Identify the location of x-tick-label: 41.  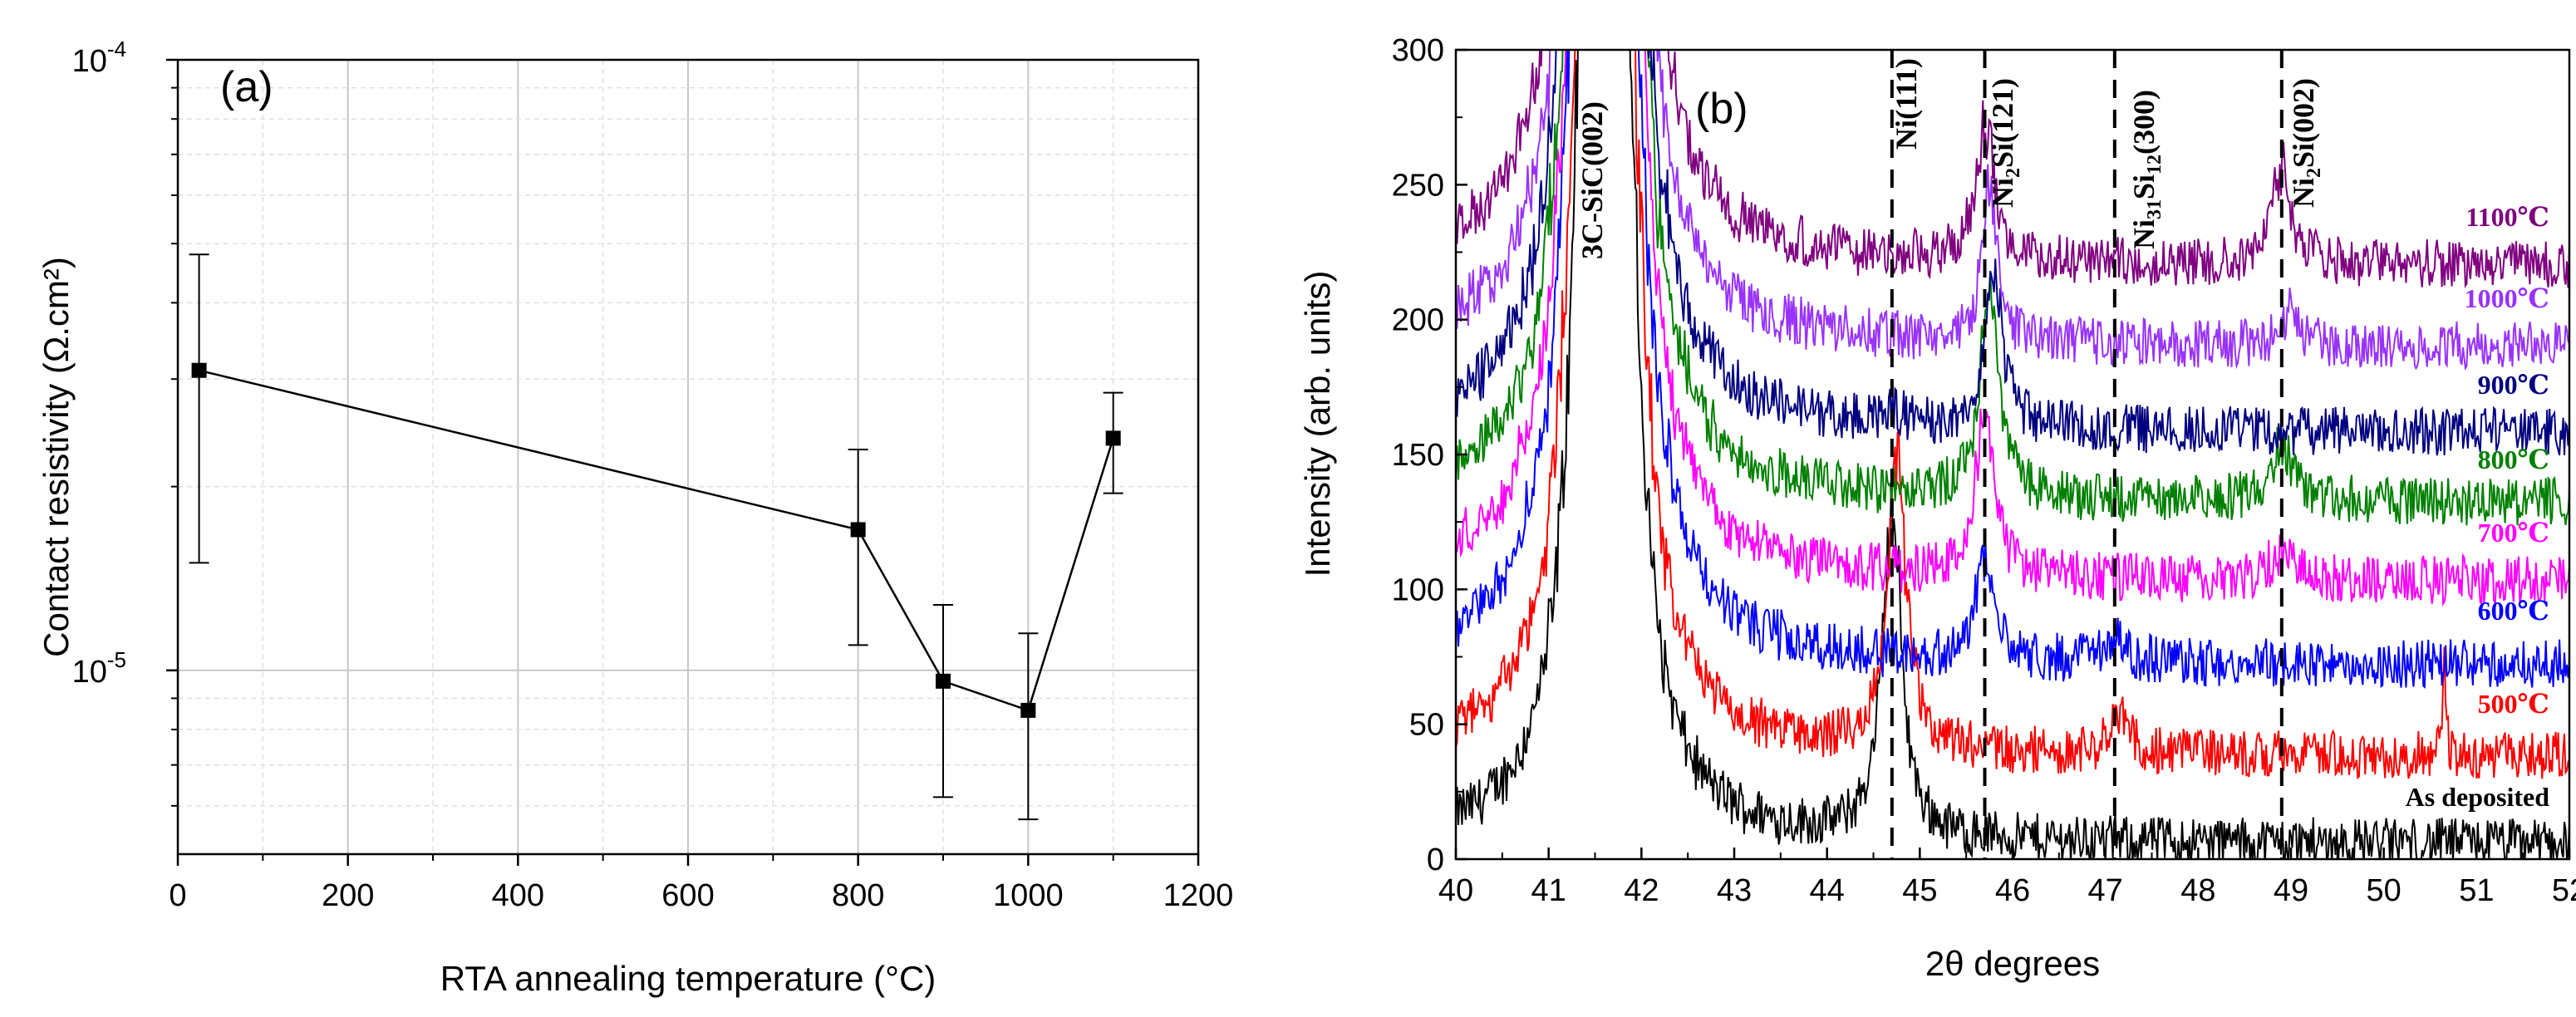
(1548, 891).